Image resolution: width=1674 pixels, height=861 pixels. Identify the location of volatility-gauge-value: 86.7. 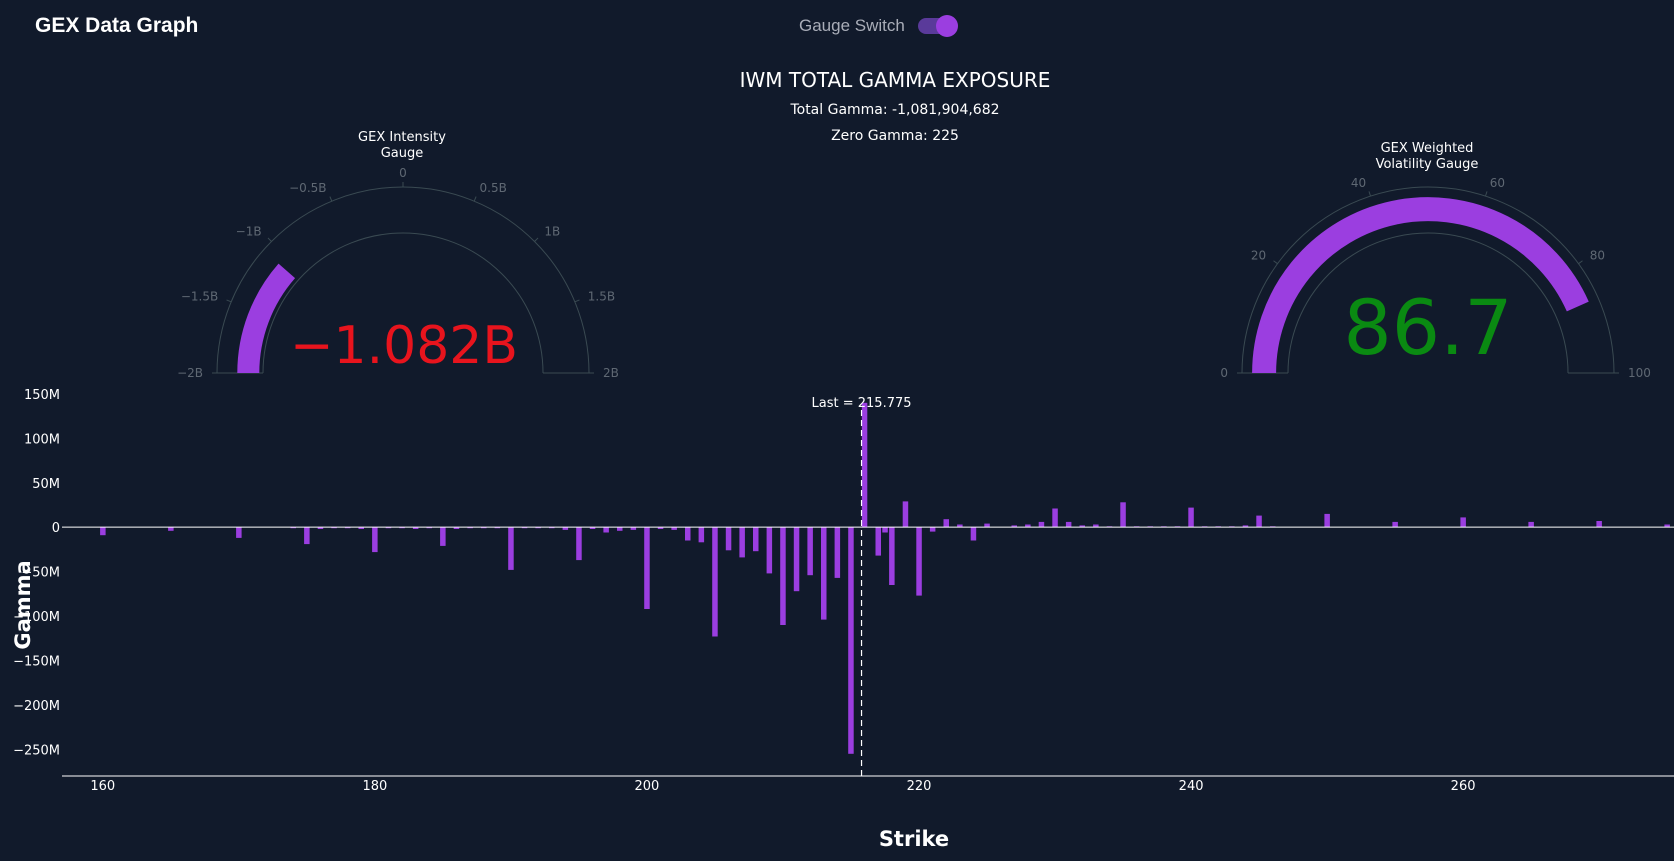
(1427, 327).